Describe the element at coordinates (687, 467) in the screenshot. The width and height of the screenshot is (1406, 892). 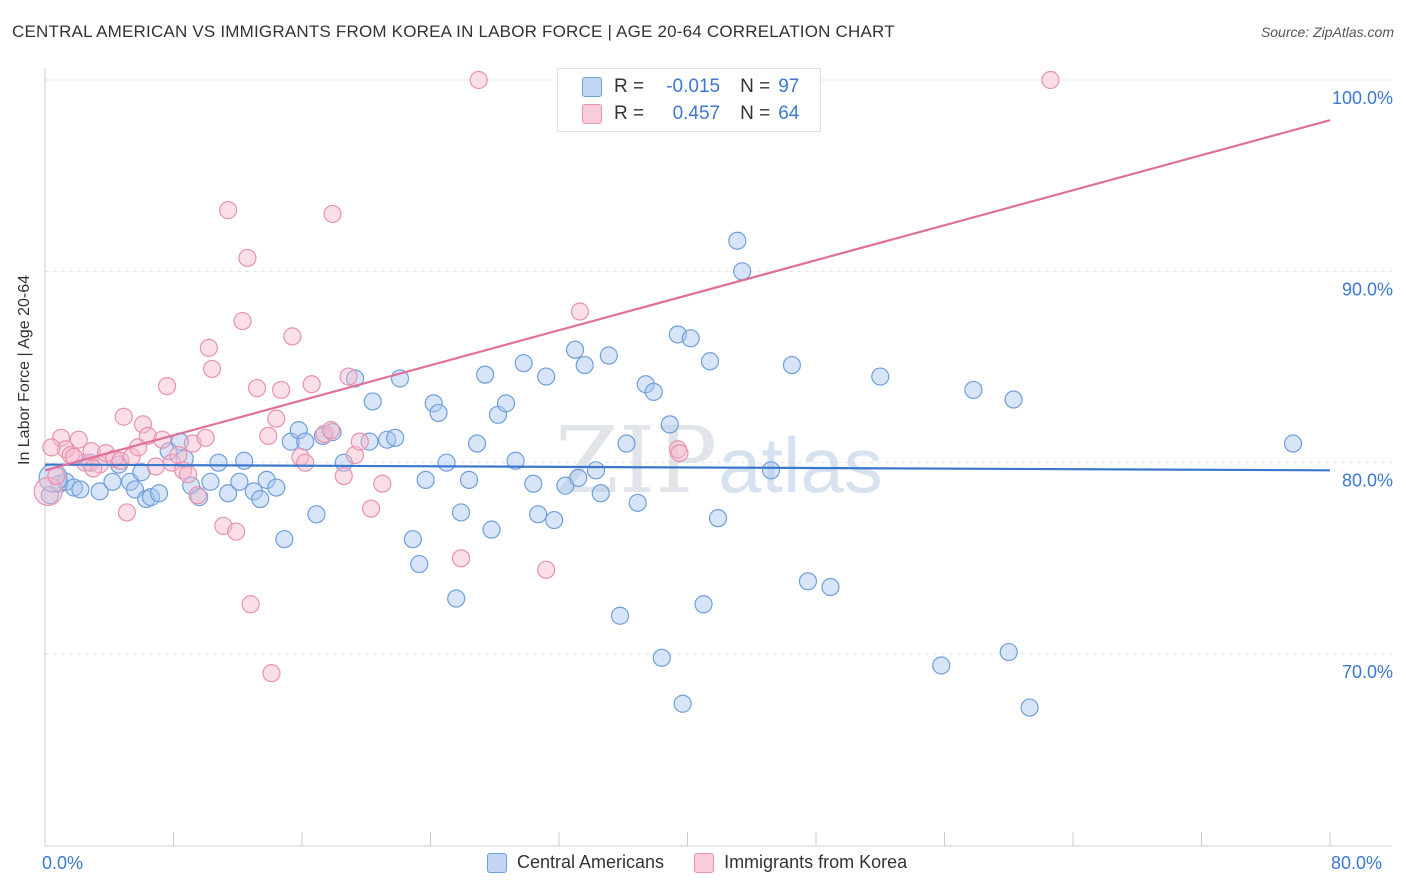
I see `central-american-trendline` at that location.